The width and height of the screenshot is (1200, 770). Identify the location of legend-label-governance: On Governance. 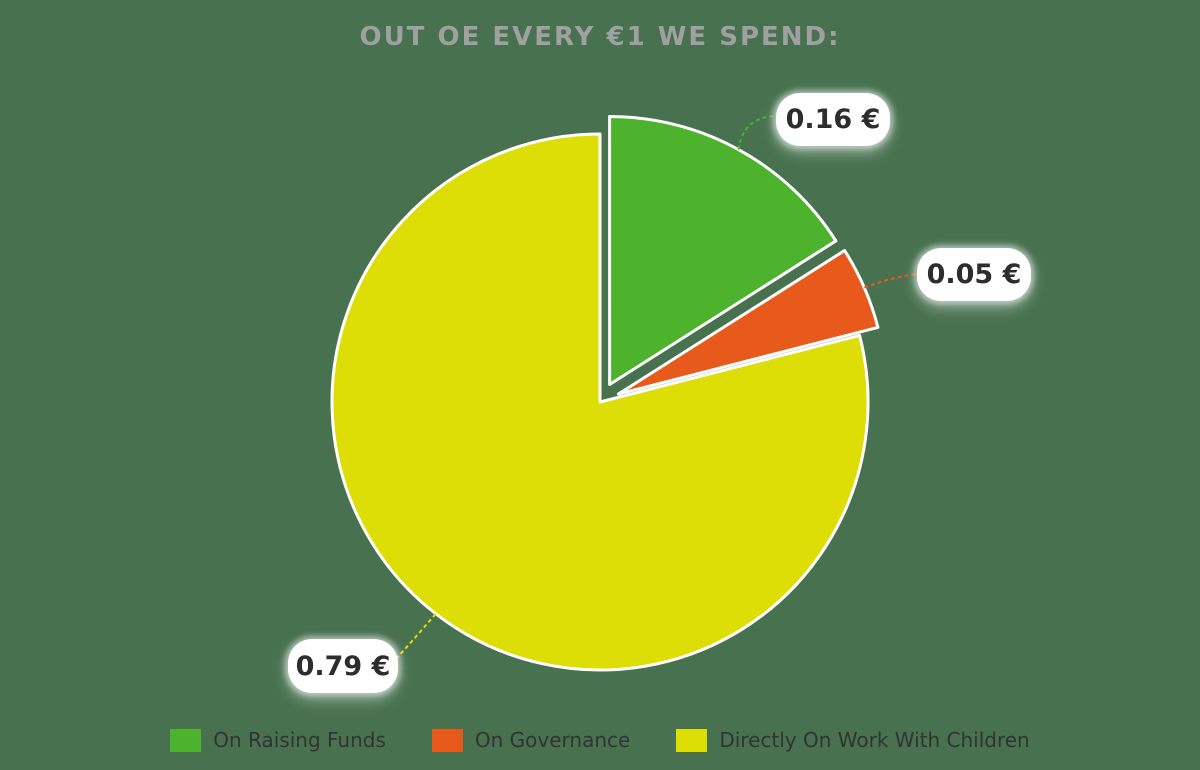
(552, 740).